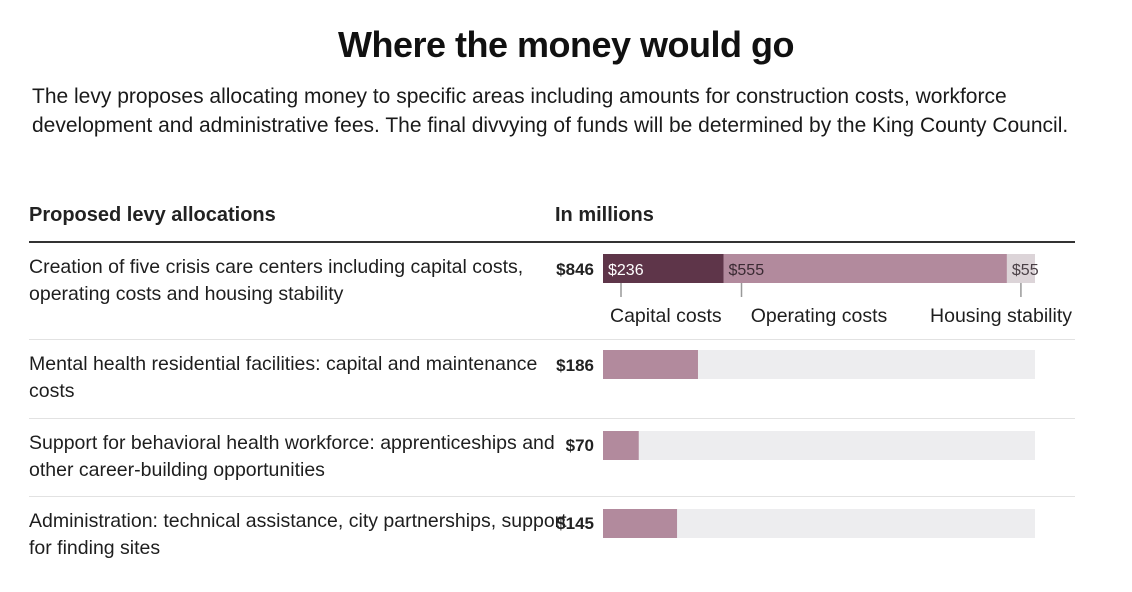  I want to click on row-total-crisis-centers: $846, so click(575, 269).